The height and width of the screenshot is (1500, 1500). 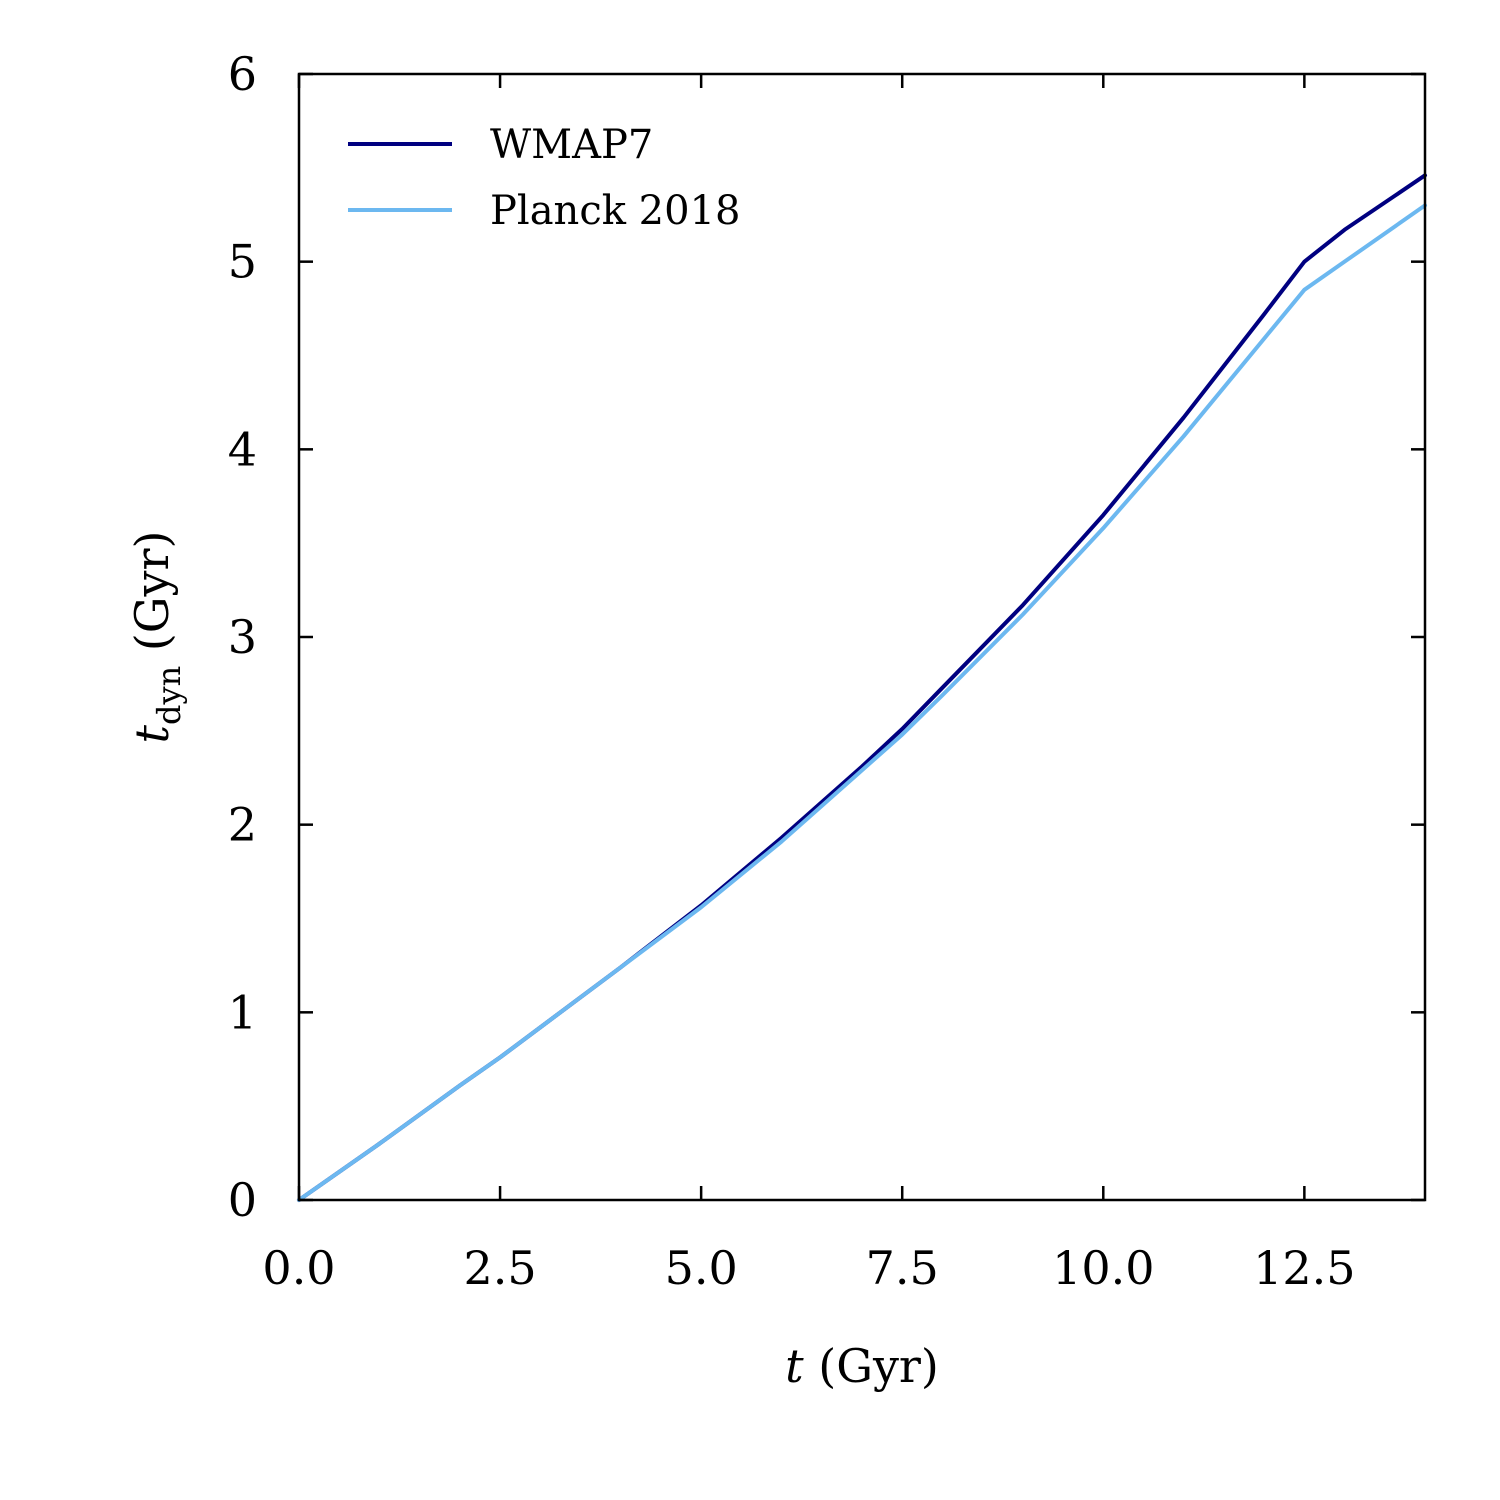 I want to click on y-tick-label: 0, so click(x=242, y=1200).